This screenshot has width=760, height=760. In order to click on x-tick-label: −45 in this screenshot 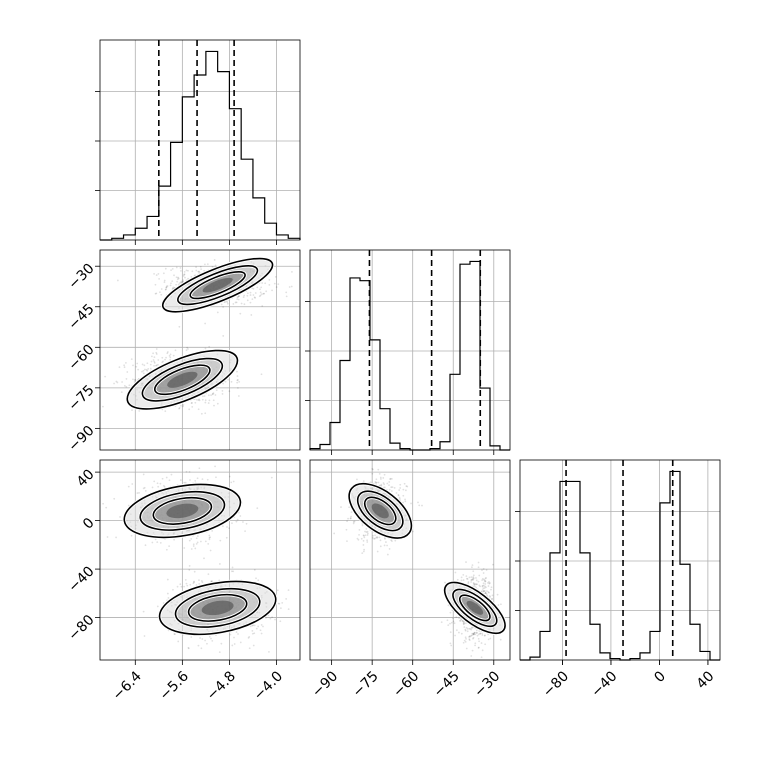, I will do `click(447, 684)`.